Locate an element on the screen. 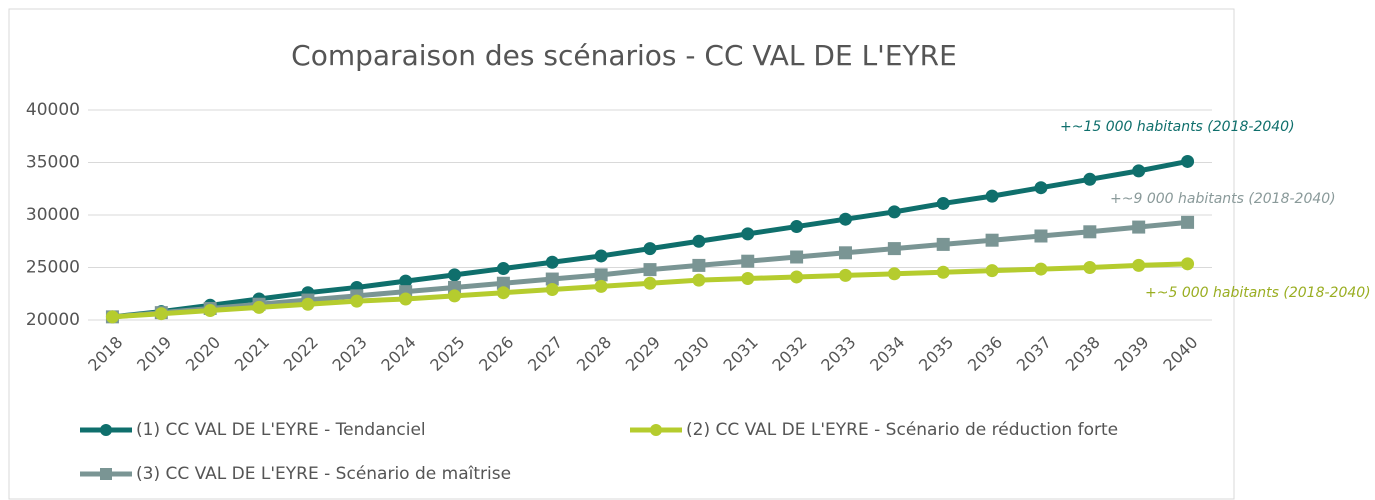  y-tick-label: 20000 is located at coordinates (53, 320).